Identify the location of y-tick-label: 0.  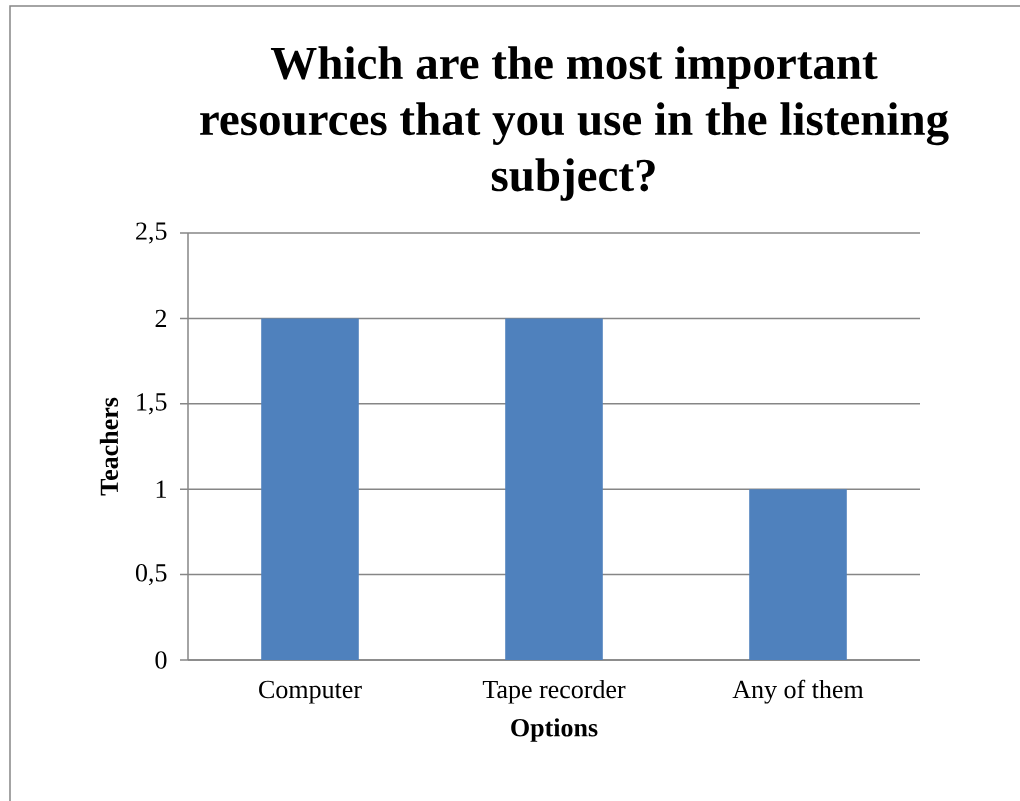
(161, 660).